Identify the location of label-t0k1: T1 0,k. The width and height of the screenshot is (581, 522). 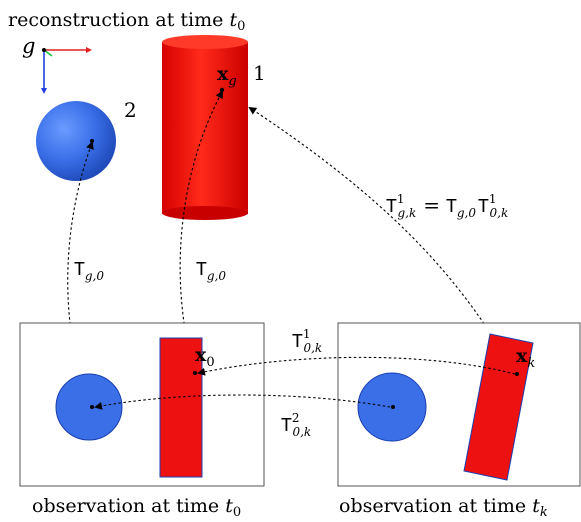
(307, 341).